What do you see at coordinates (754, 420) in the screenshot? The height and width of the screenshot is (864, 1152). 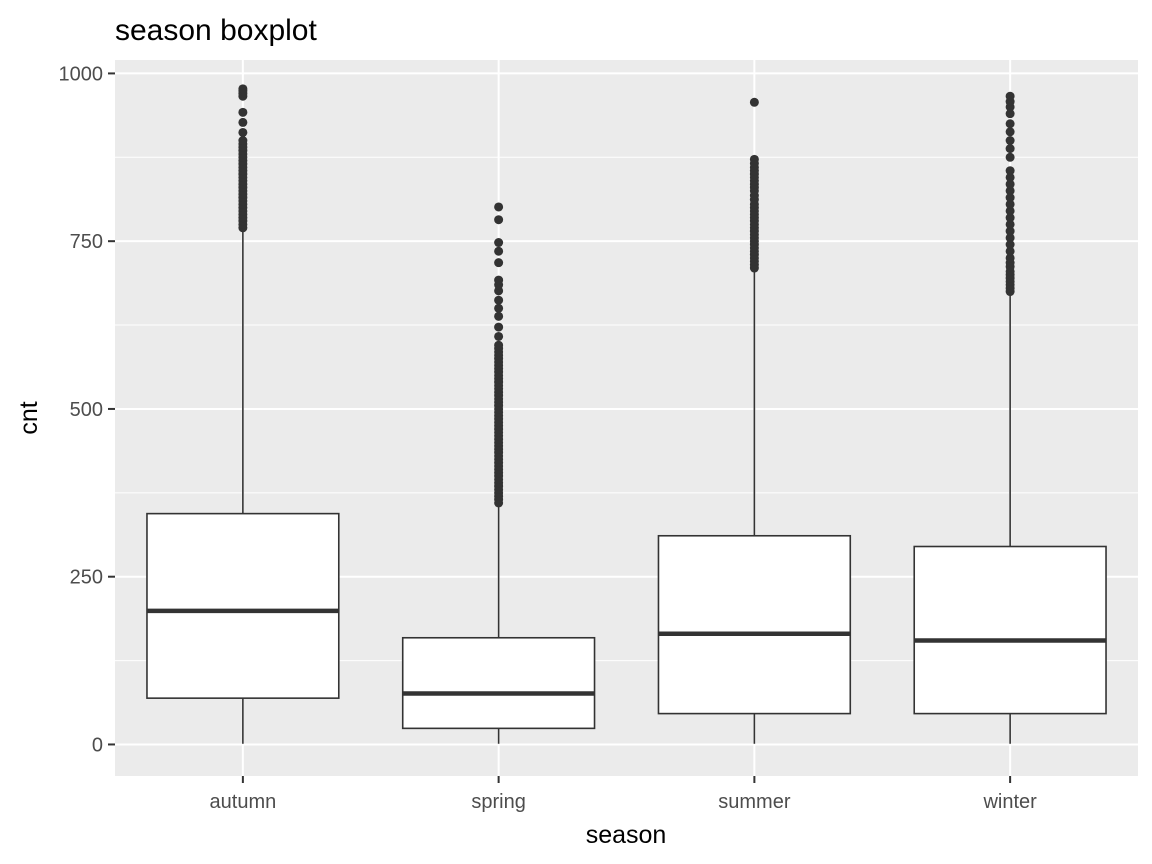 I see `box-summer` at bounding box center [754, 420].